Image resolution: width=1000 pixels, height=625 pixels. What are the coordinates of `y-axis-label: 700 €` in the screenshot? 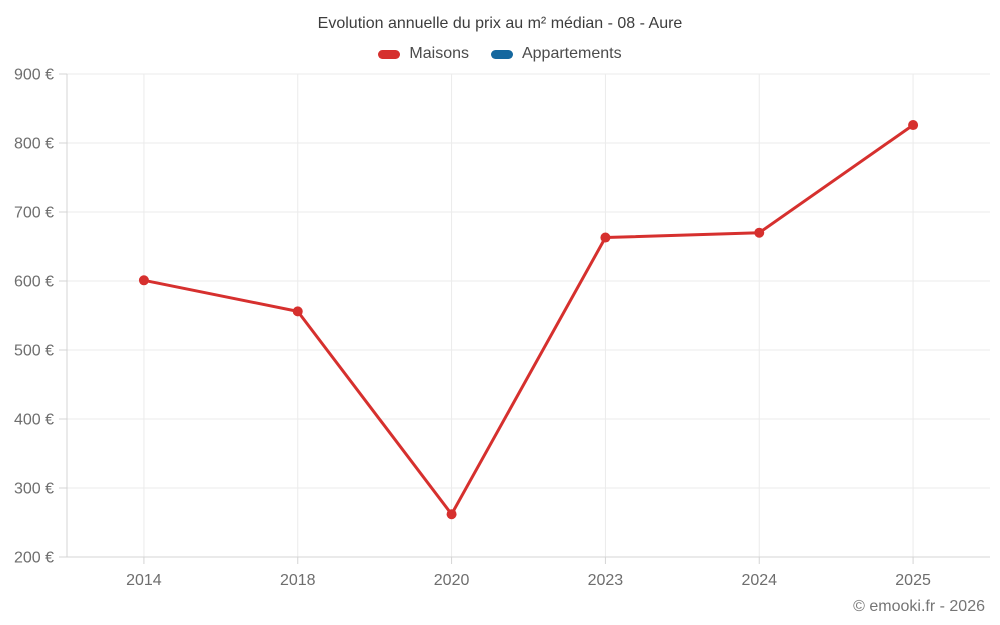 It's located at (34, 213).